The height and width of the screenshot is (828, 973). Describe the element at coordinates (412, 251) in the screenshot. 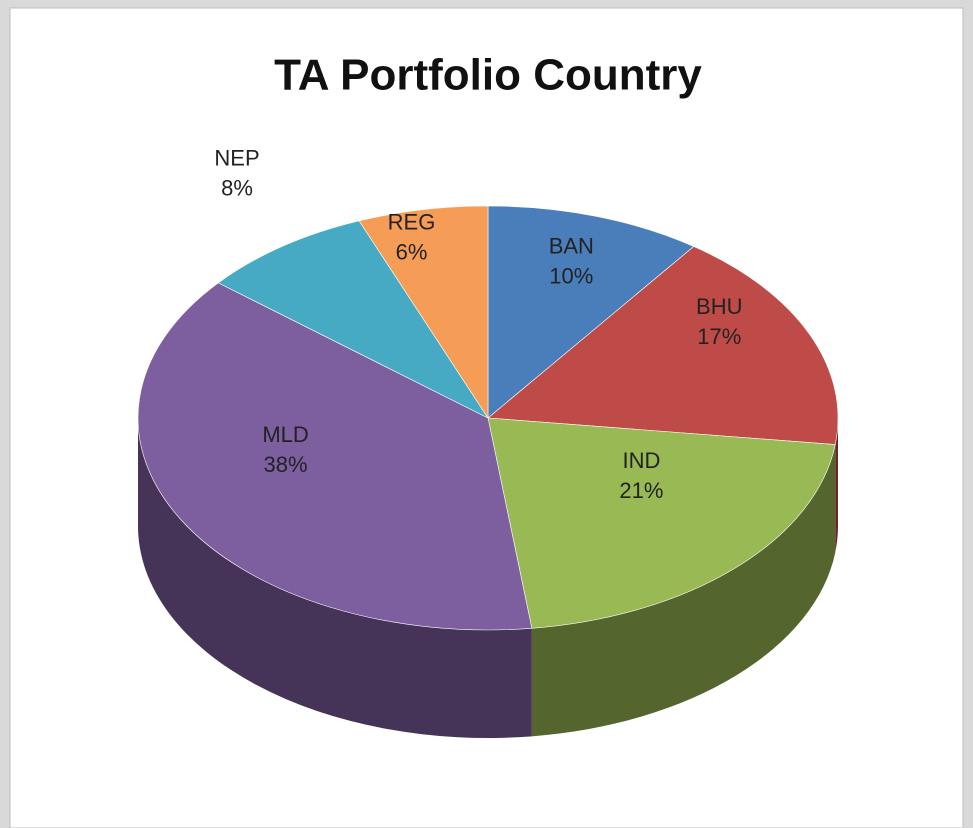

I see `value-label: 6%` at that location.